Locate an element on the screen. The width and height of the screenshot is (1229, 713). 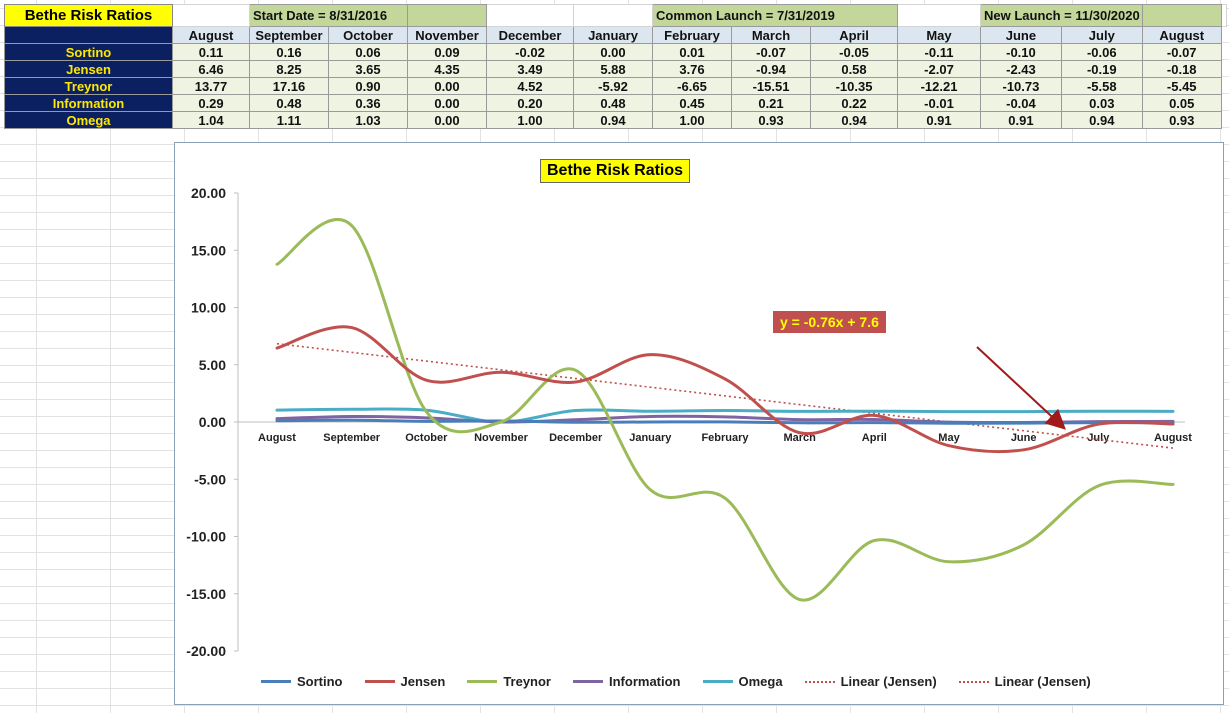
value-cell: -0.02 is located at coordinates (530, 52).